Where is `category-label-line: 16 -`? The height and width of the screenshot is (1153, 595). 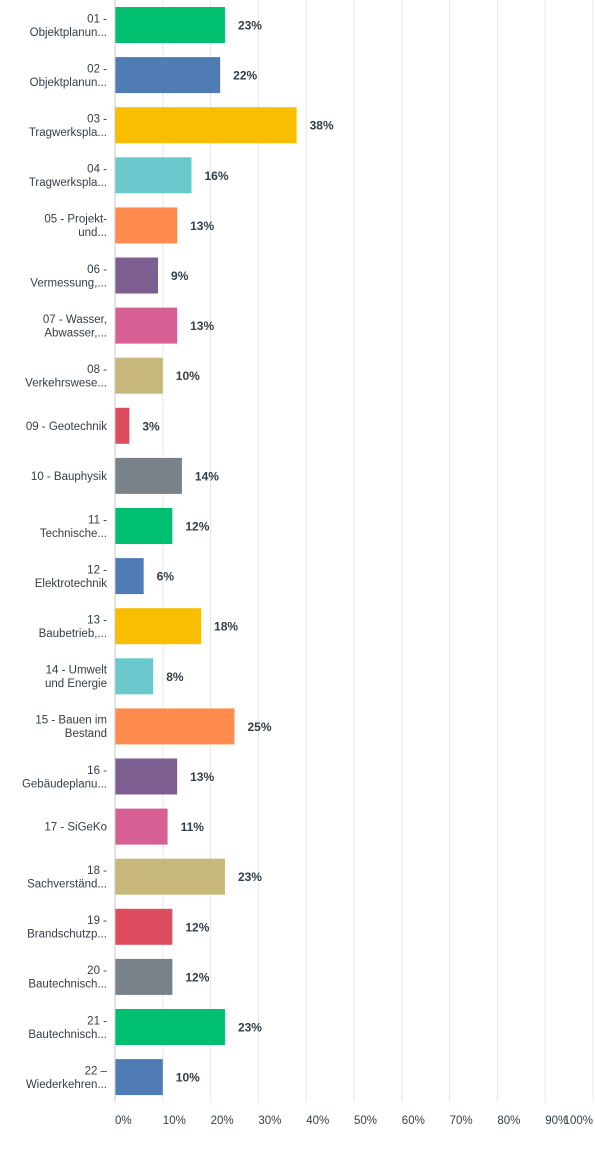
category-label-line: 16 - is located at coordinates (97, 771).